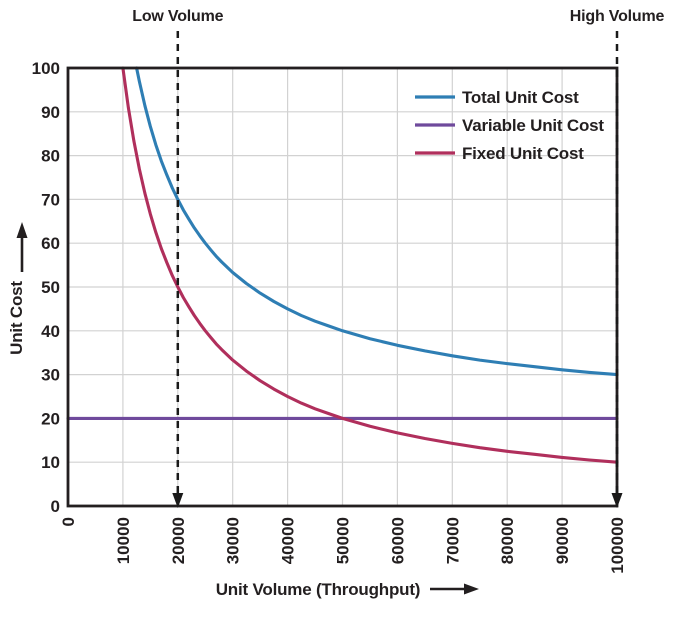  Describe the element at coordinates (46, 68) in the screenshot. I see `y-tick-label: 100` at that location.